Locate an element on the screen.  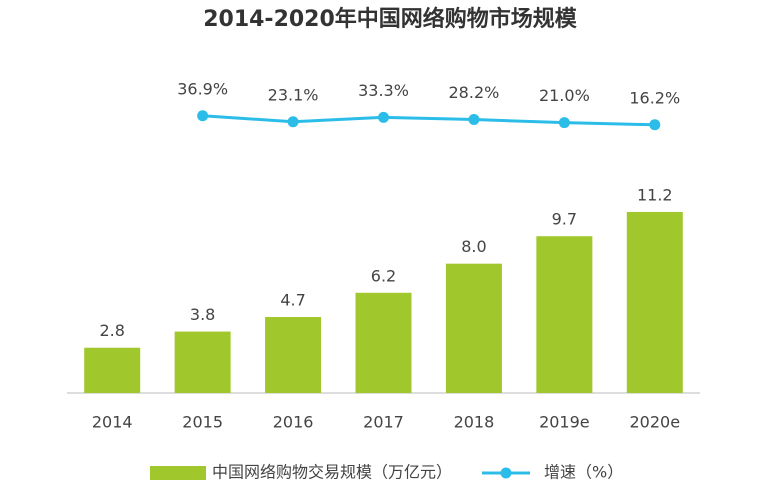
x-tick-label: 2019e is located at coordinates (564, 422).